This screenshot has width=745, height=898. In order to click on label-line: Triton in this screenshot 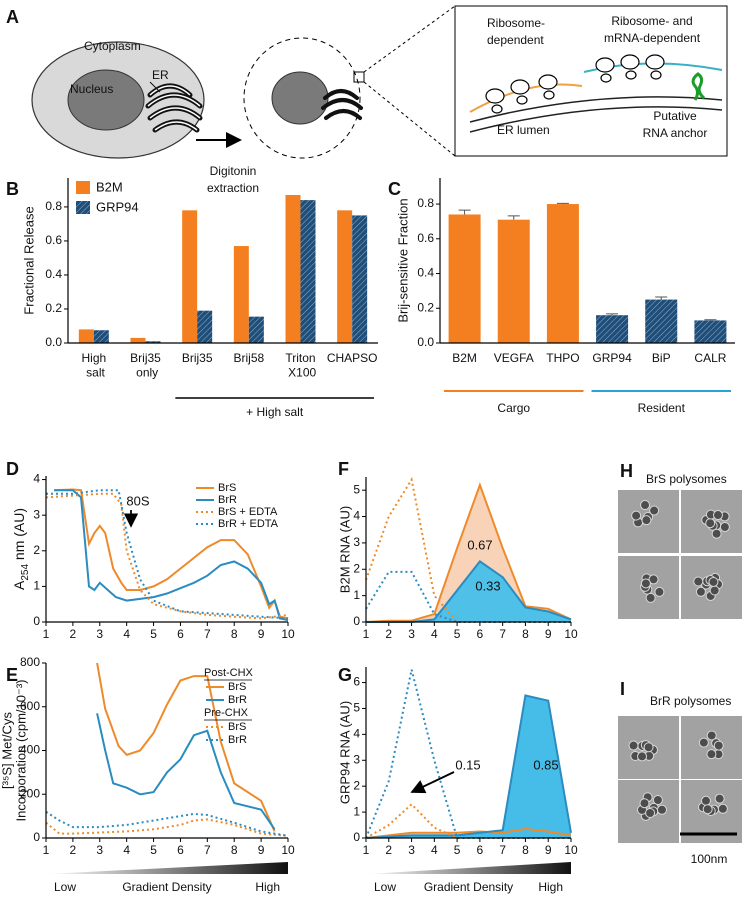, I will do `click(300, 358)`.